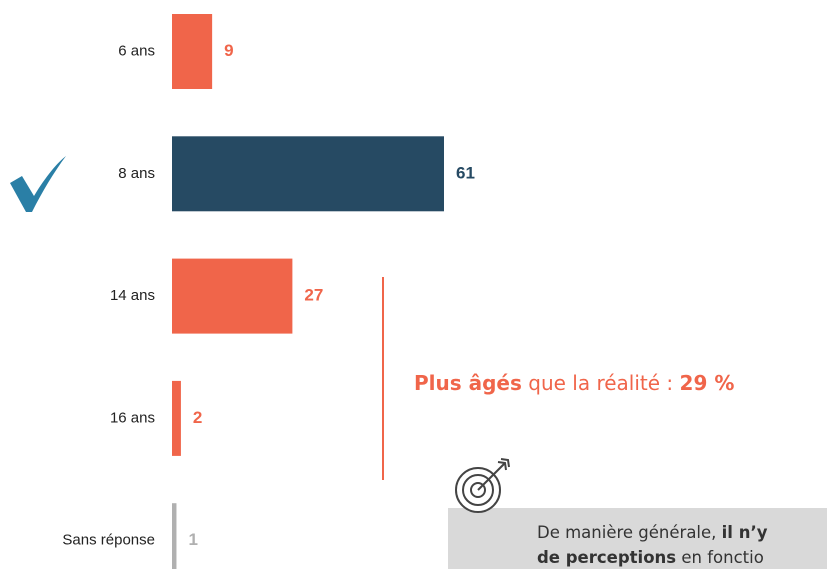 The image size is (827, 569). Describe the element at coordinates (132, 295) in the screenshot. I see `category-label: 14 ans` at that location.